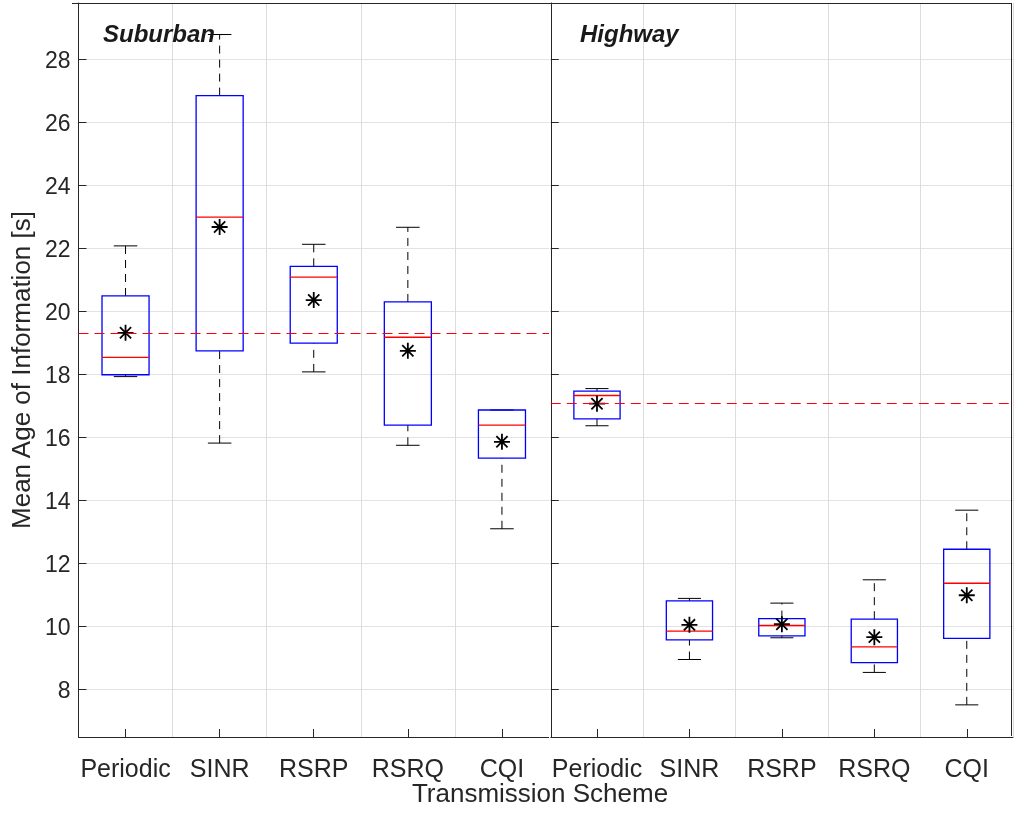 Image resolution: width=1015 pixels, height=823 pixels. Describe the element at coordinates (57, 437) in the screenshot. I see `y-tick-label: 16` at that location.